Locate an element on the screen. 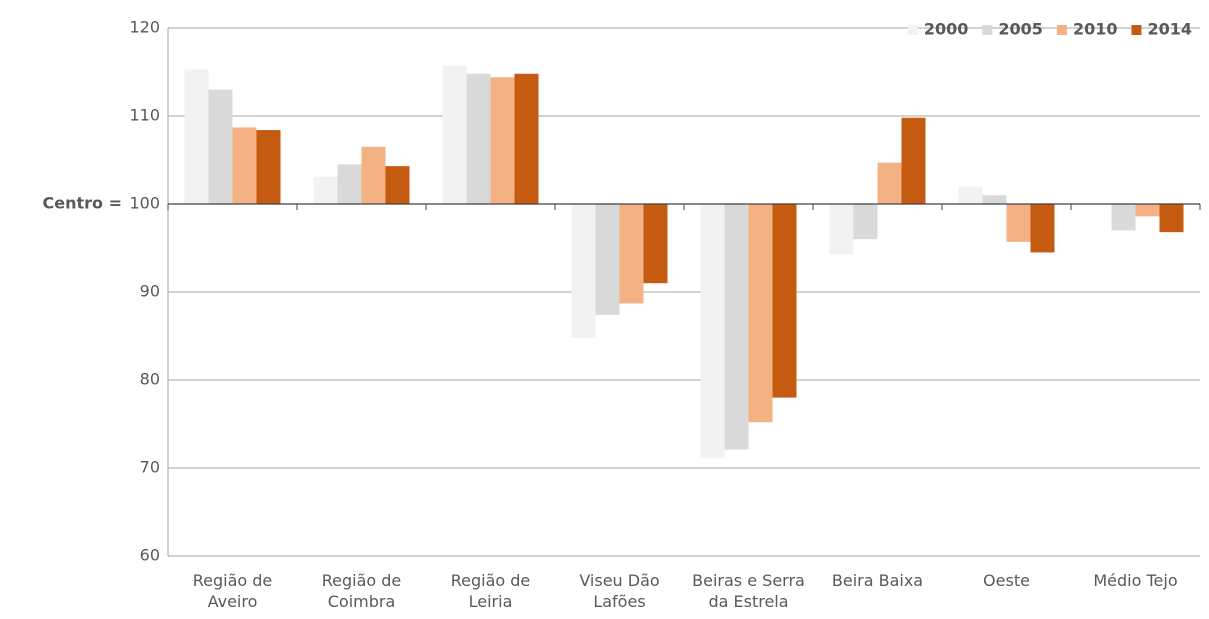  x-tick-label: Beira Baixa is located at coordinates (877, 580).